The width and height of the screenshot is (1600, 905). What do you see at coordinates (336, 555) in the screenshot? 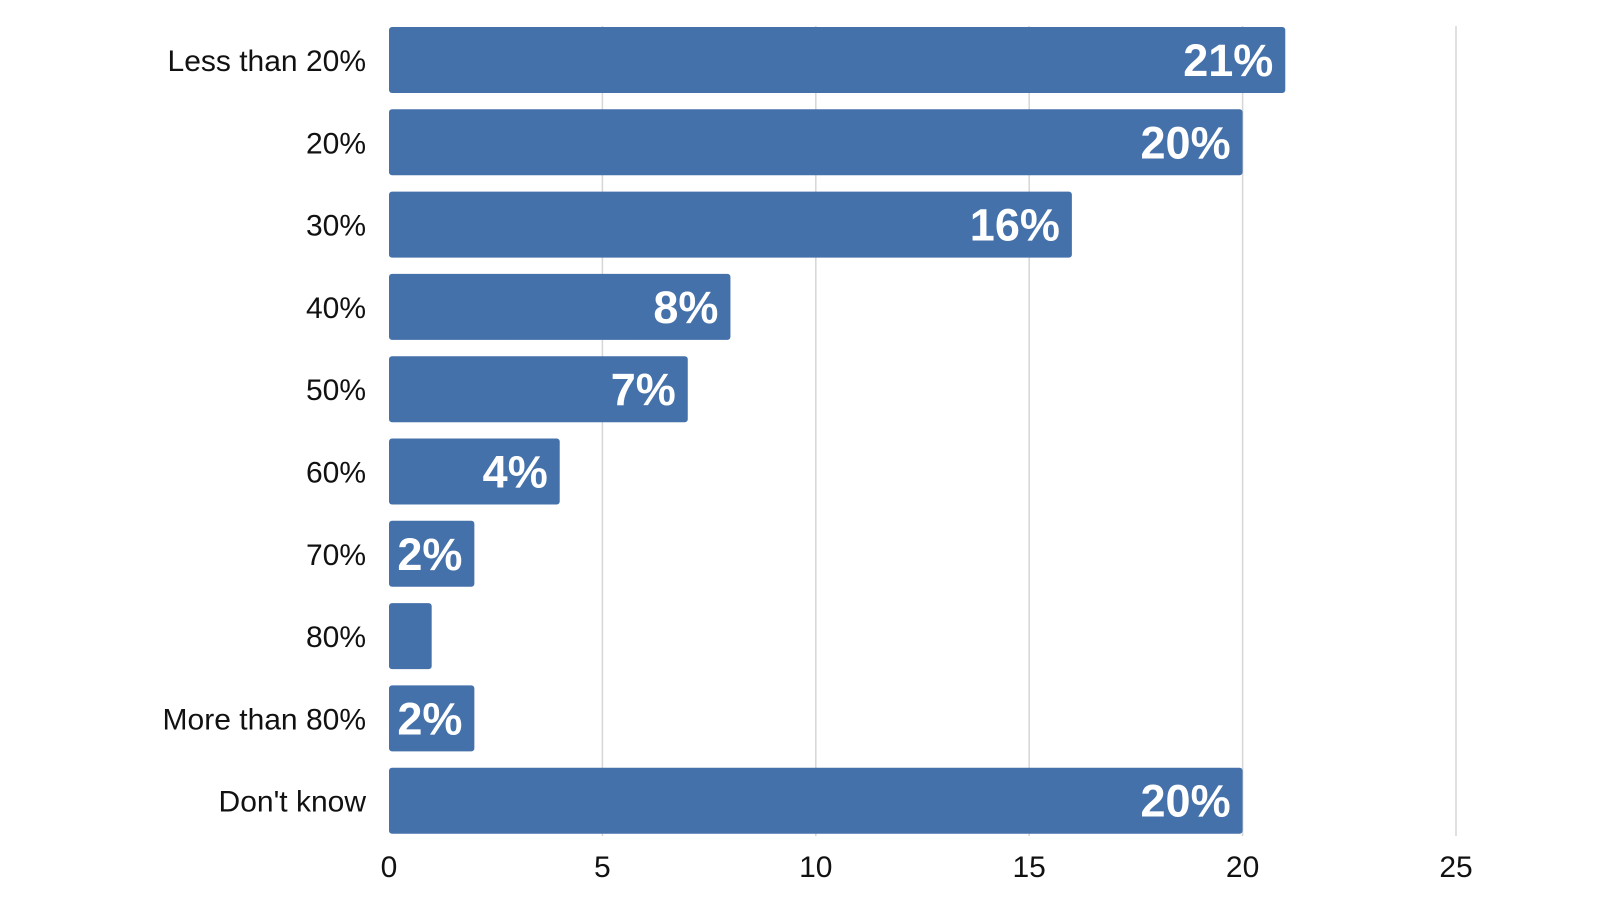
I see `category-label: 70%` at bounding box center [336, 555].